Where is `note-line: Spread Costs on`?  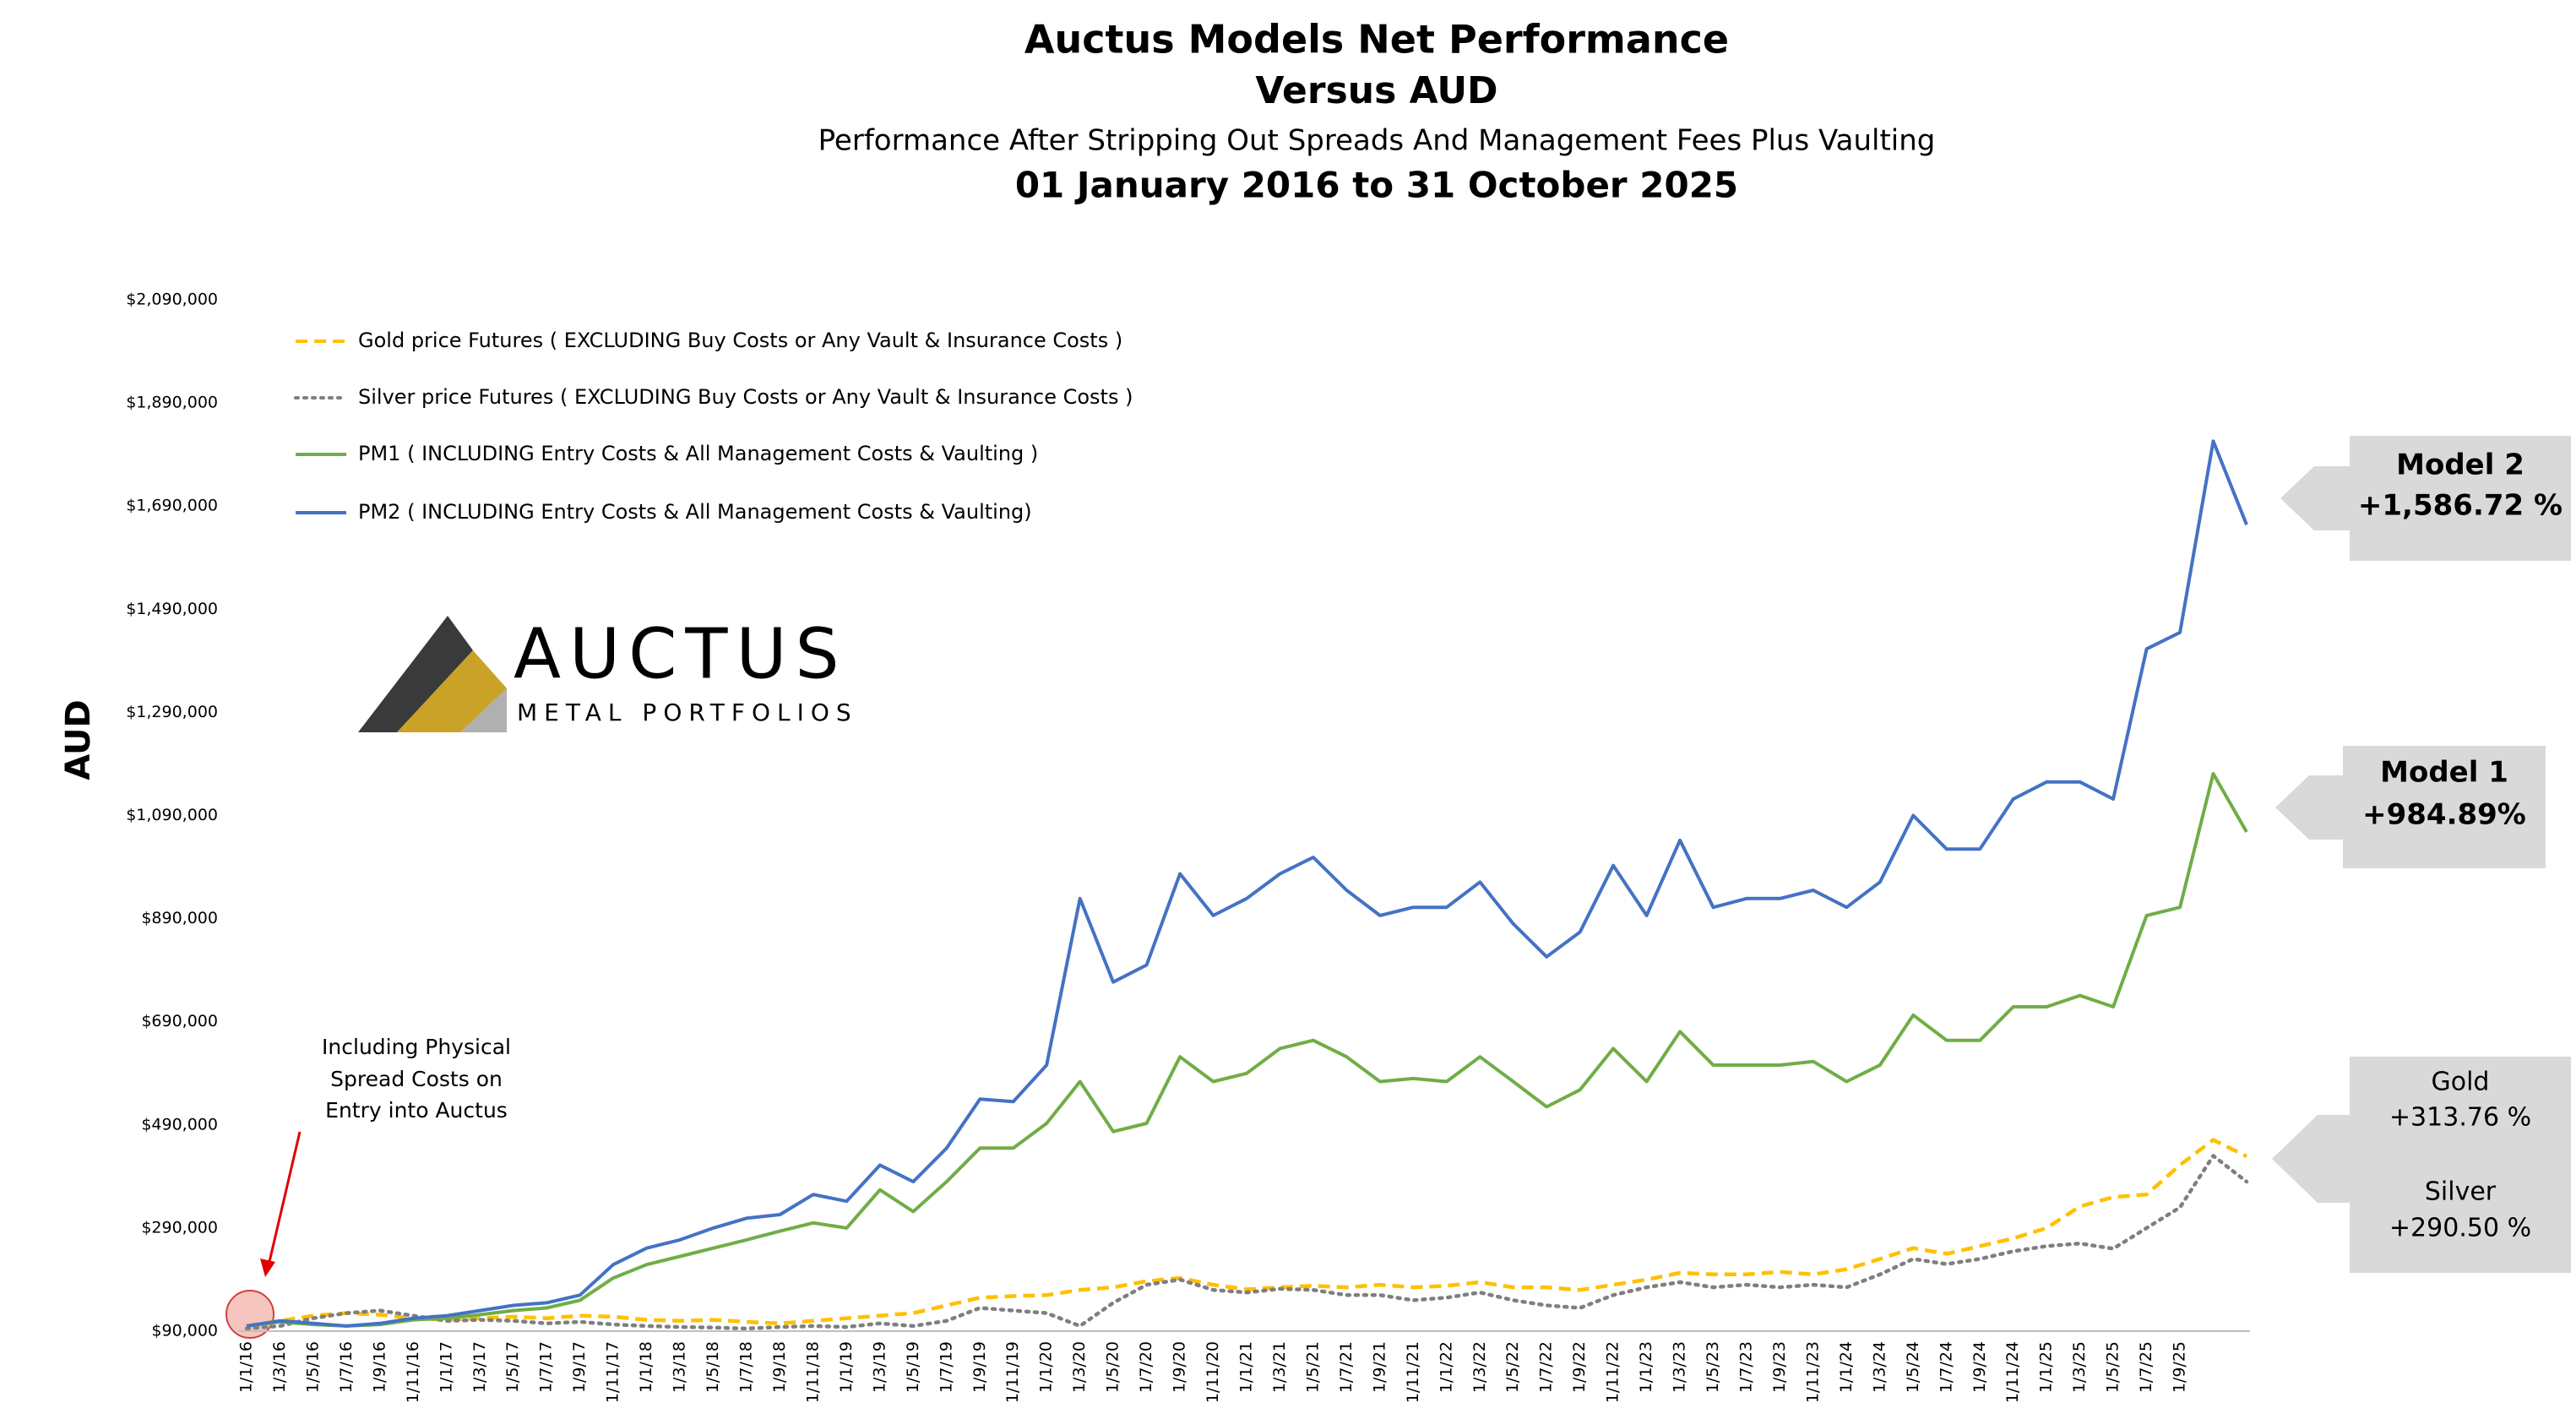
note-line: Spread Costs on is located at coordinates (416, 1079).